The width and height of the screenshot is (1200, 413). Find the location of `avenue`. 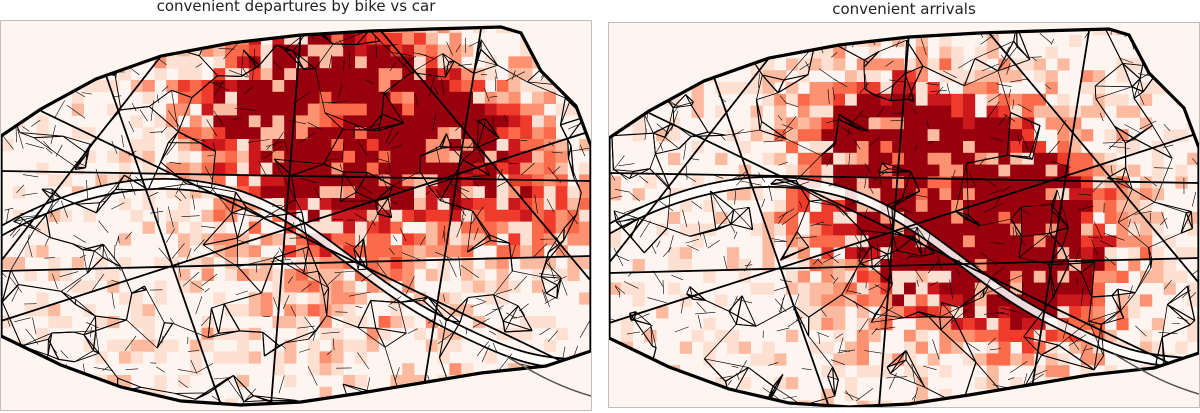

avenue is located at coordinates (296, 176).